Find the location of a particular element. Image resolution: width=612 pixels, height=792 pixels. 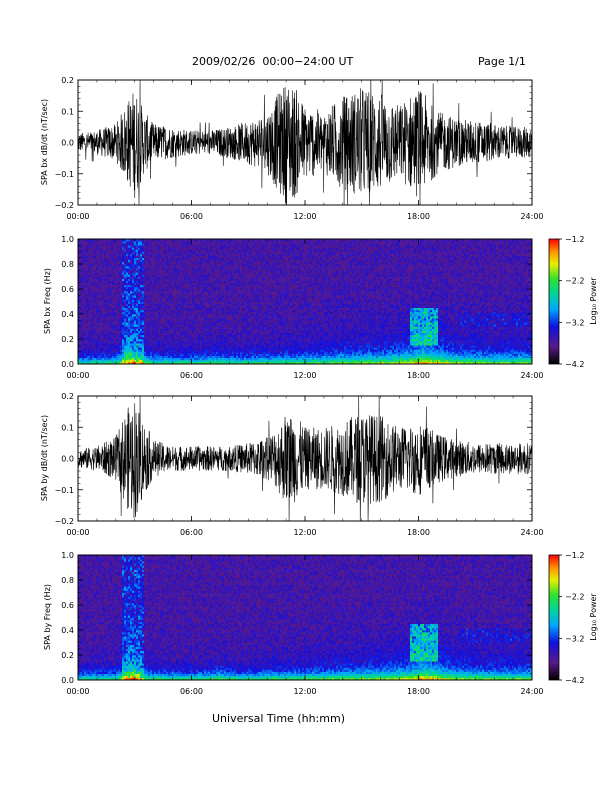

y-axis-label: SPA by Freq (Hz) is located at coordinates (47, 617).